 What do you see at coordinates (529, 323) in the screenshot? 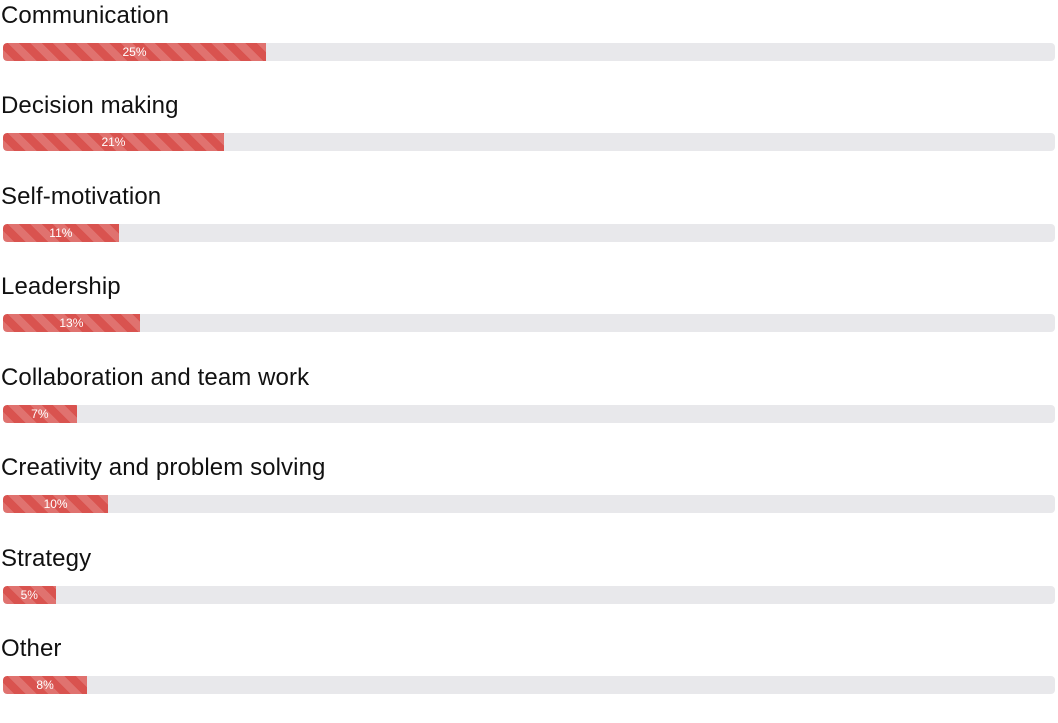
I see `progress-track: 13%` at bounding box center [529, 323].